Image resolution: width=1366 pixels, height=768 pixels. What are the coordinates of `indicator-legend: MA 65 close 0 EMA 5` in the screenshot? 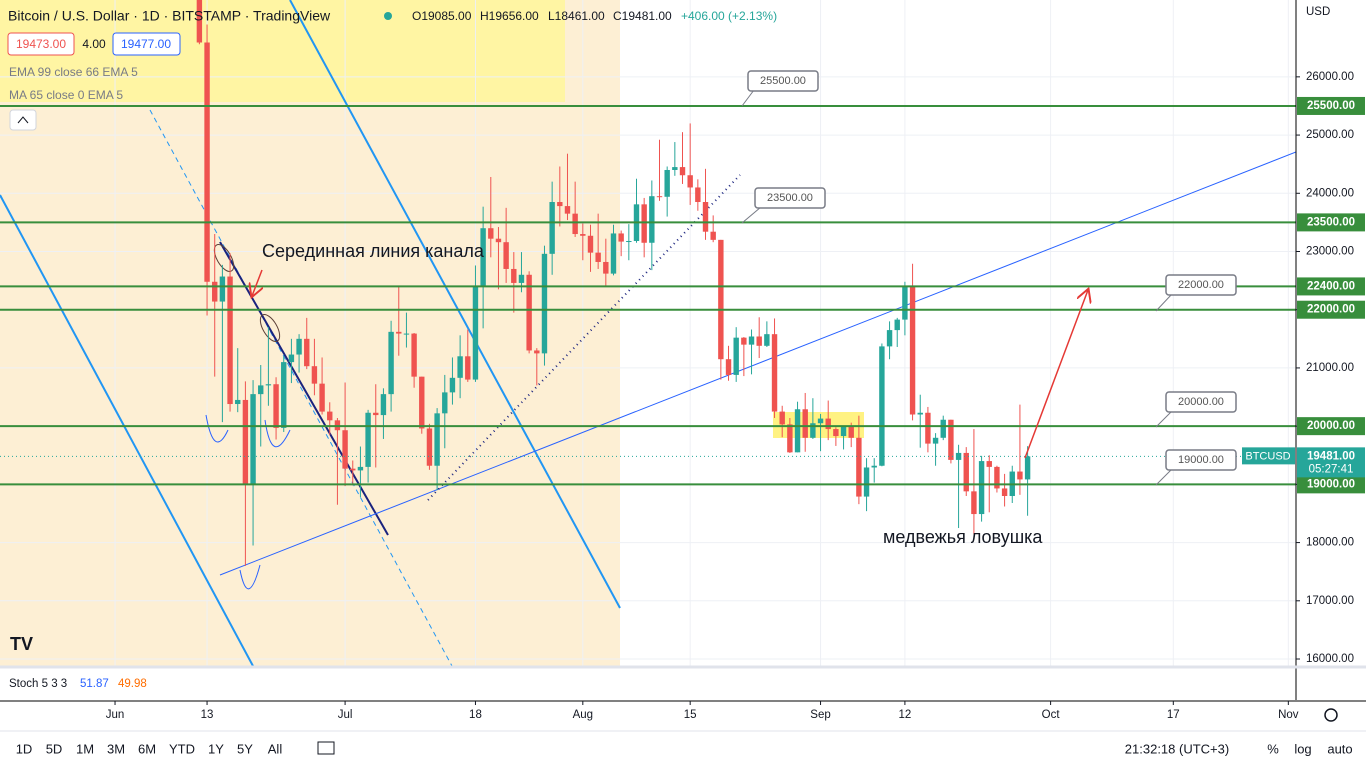 It's located at (66, 95).